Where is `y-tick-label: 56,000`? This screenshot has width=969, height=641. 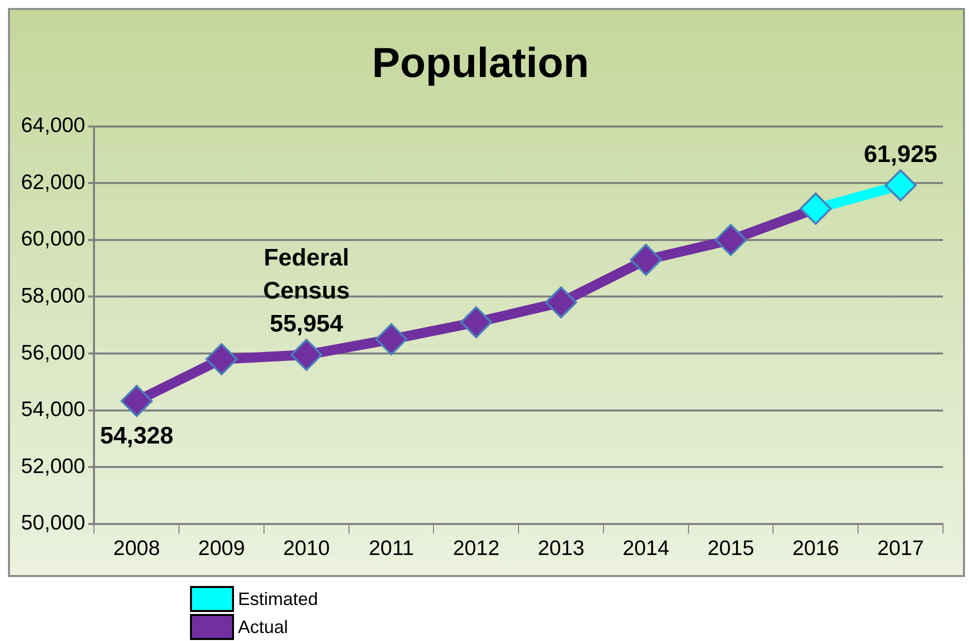 y-tick-label: 56,000 is located at coordinates (53, 352).